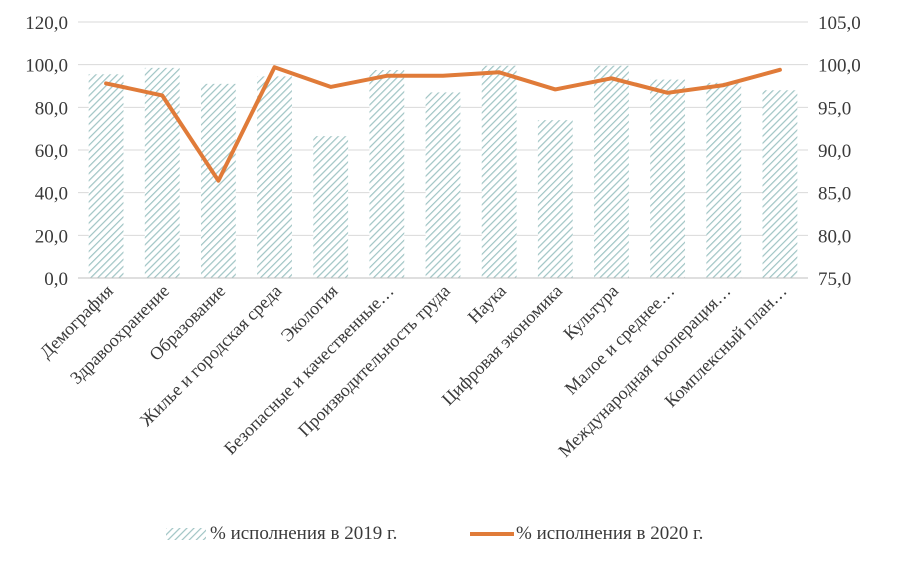 This screenshot has width=900, height=570. I want to click on legend-label-2020: % исполнения в 2020 г., so click(609, 533).